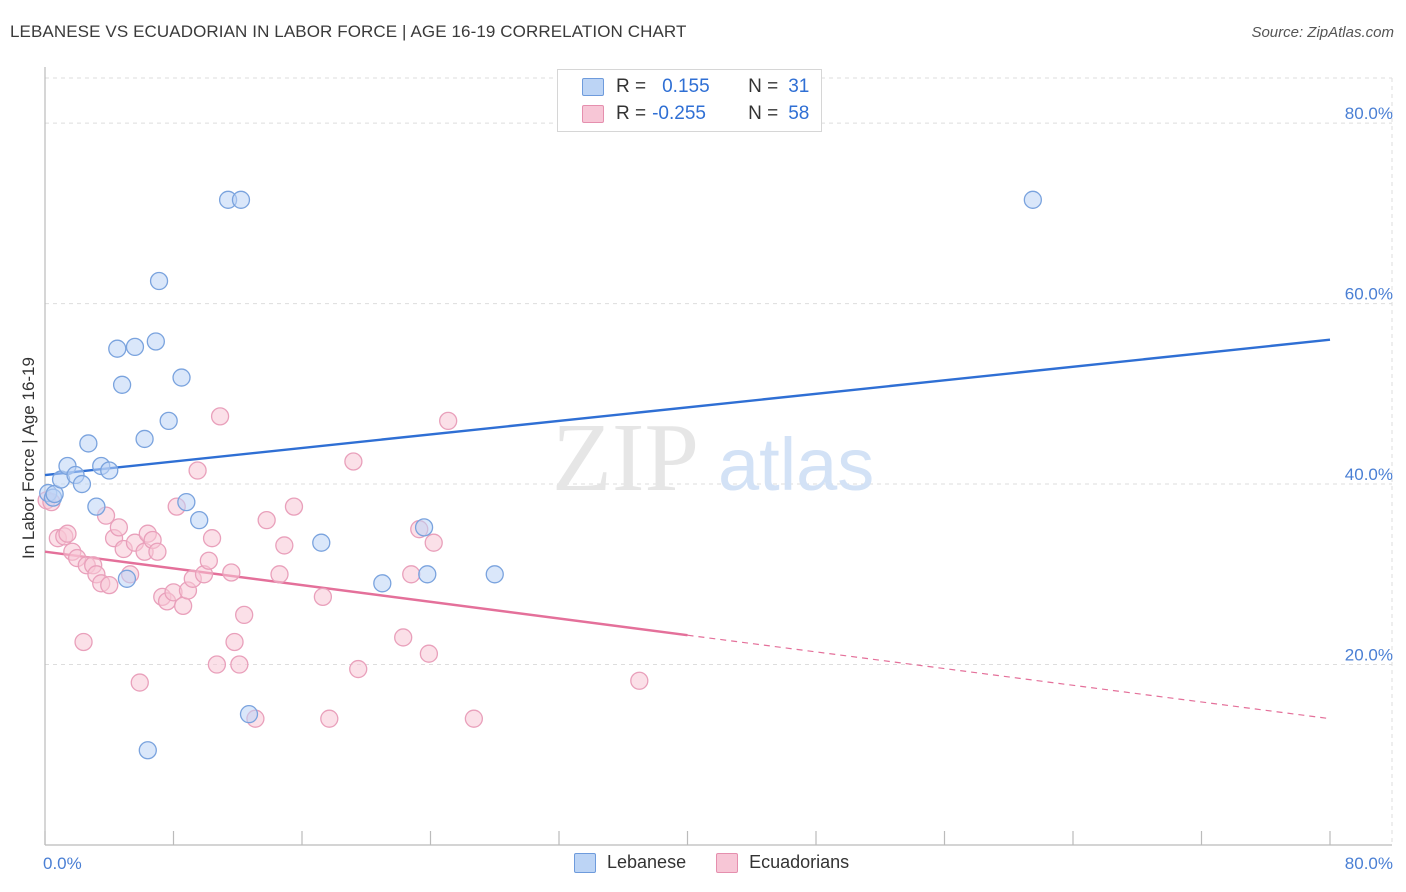 The height and width of the screenshot is (892, 1406). I want to click on bottom-legend: Lebanese Ecuadorians, so click(726, 862).